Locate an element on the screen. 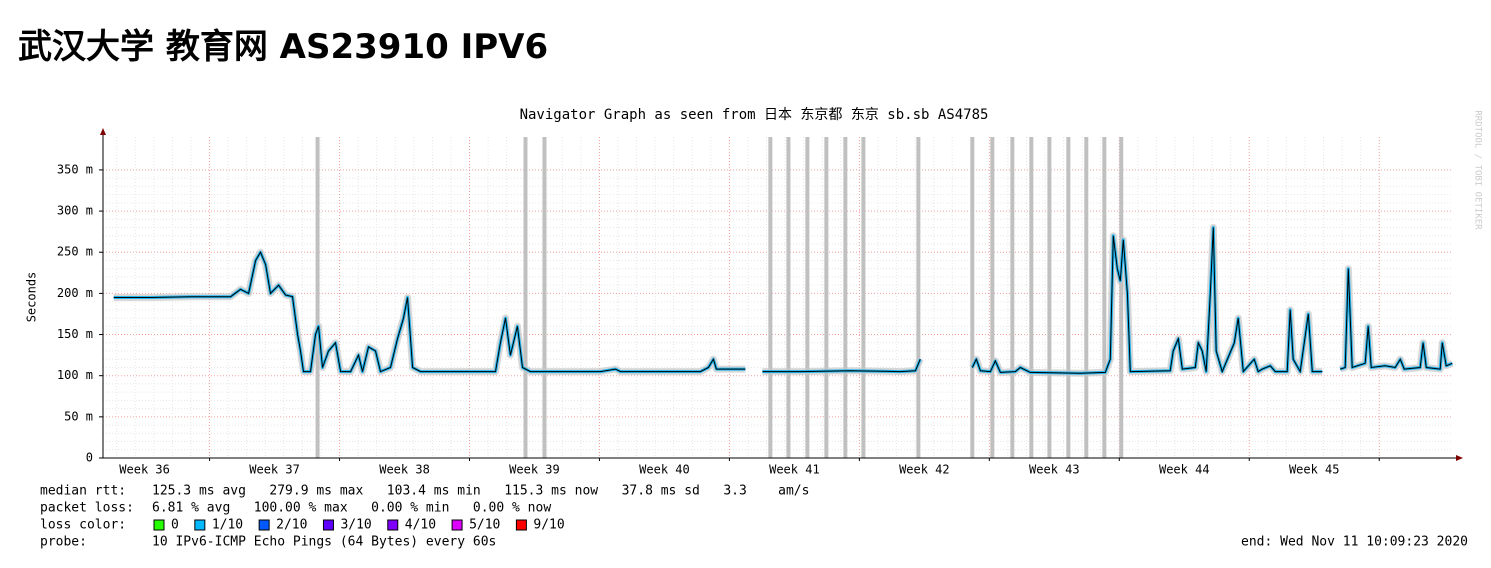 This screenshot has width=1491, height=568. x-tick-label: Week 42 is located at coordinates (924, 470).